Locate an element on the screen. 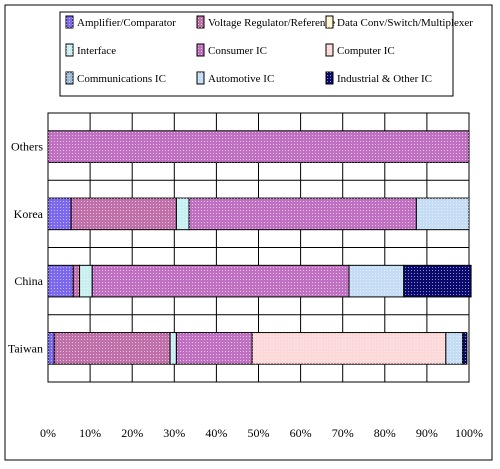  category-label-korea: Korea is located at coordinates (29, 214).